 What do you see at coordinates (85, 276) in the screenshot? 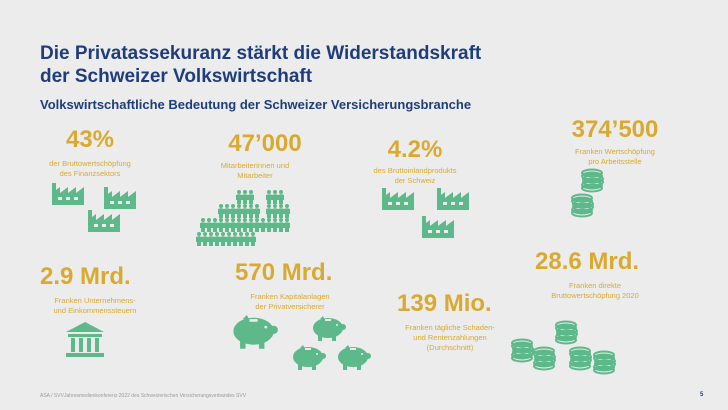
I see `stat-value: 2.9 Mrd.` at bounding box center [85, 276].